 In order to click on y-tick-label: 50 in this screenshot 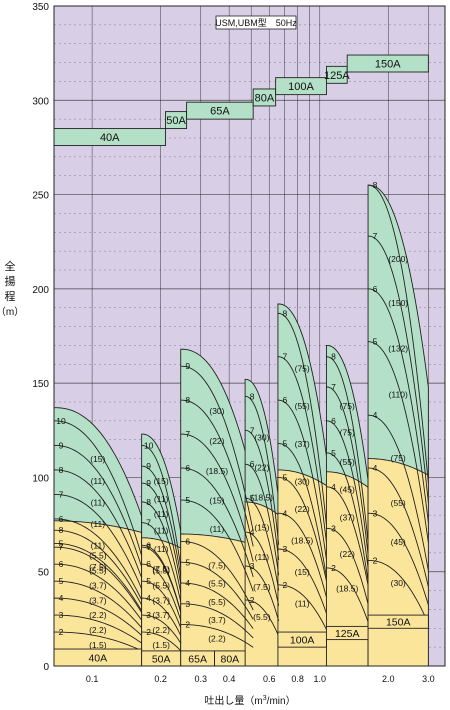, I will do `click(44, 573)`.